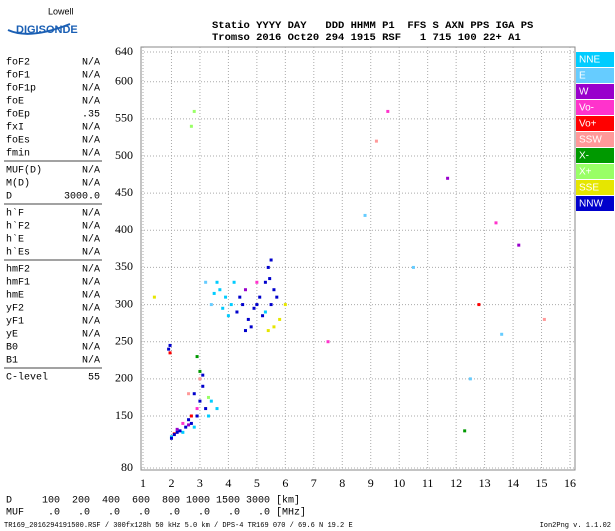 The image size is (615, 531). Describe the element at coordinates (428, 483) in the screenshot. I see `x-tick-label: 11` at that location.